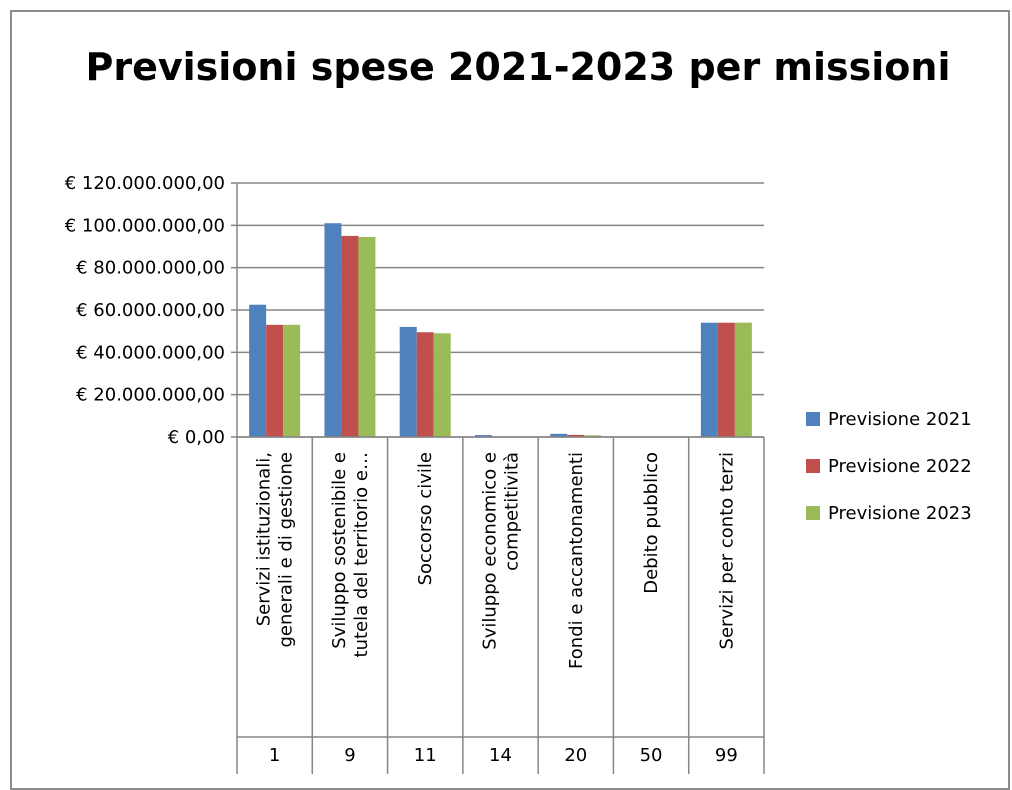 This screenshot has height=790, width=1012. I want to click on legend-label: Previsione 2023, so click(900, 513).